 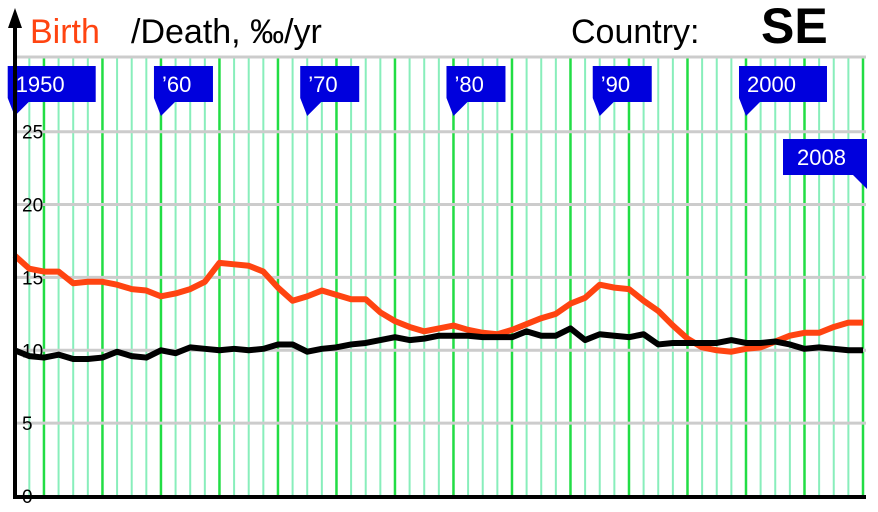 What do you see at coordinates (322, 84) in the screenshot?
I see `flag-label-1970: ’70` at bounding box center [322, 84].